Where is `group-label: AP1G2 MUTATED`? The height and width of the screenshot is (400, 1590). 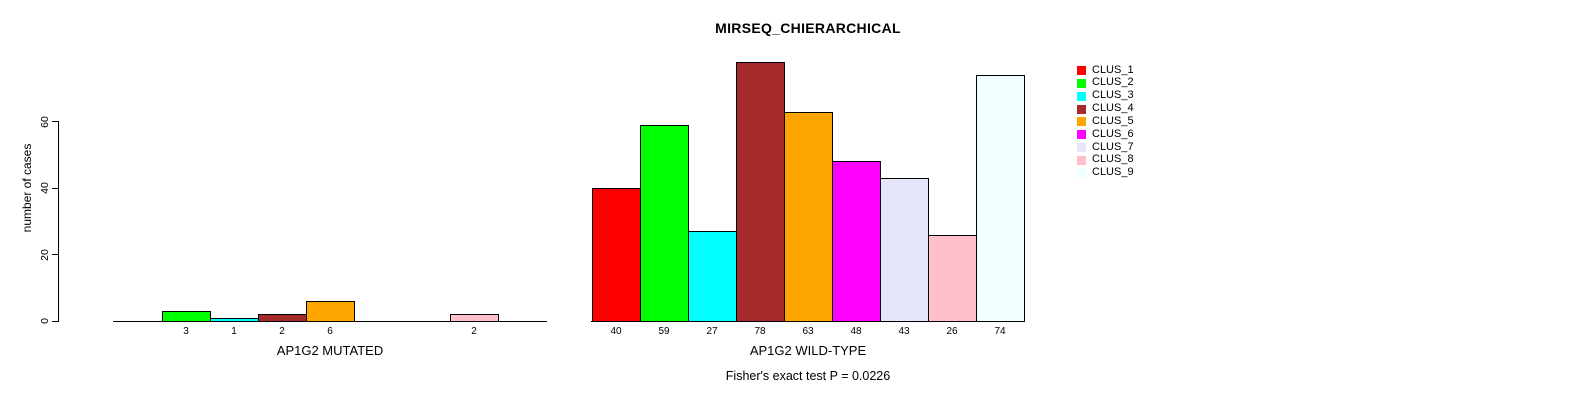
group-label: AP1G2 MUTATED is located at coordinates (330, 350).